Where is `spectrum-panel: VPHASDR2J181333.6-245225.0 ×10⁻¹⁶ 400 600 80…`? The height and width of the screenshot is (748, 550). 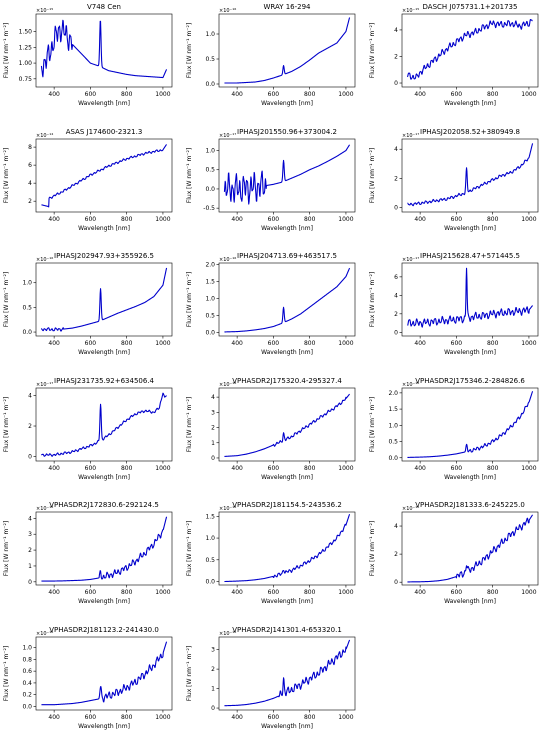 spectrum-panel: VPHASDR2J181333.6-245225.0 ×10⁻¹⁶ 400 600 80… is located at coordinates (457, 560).